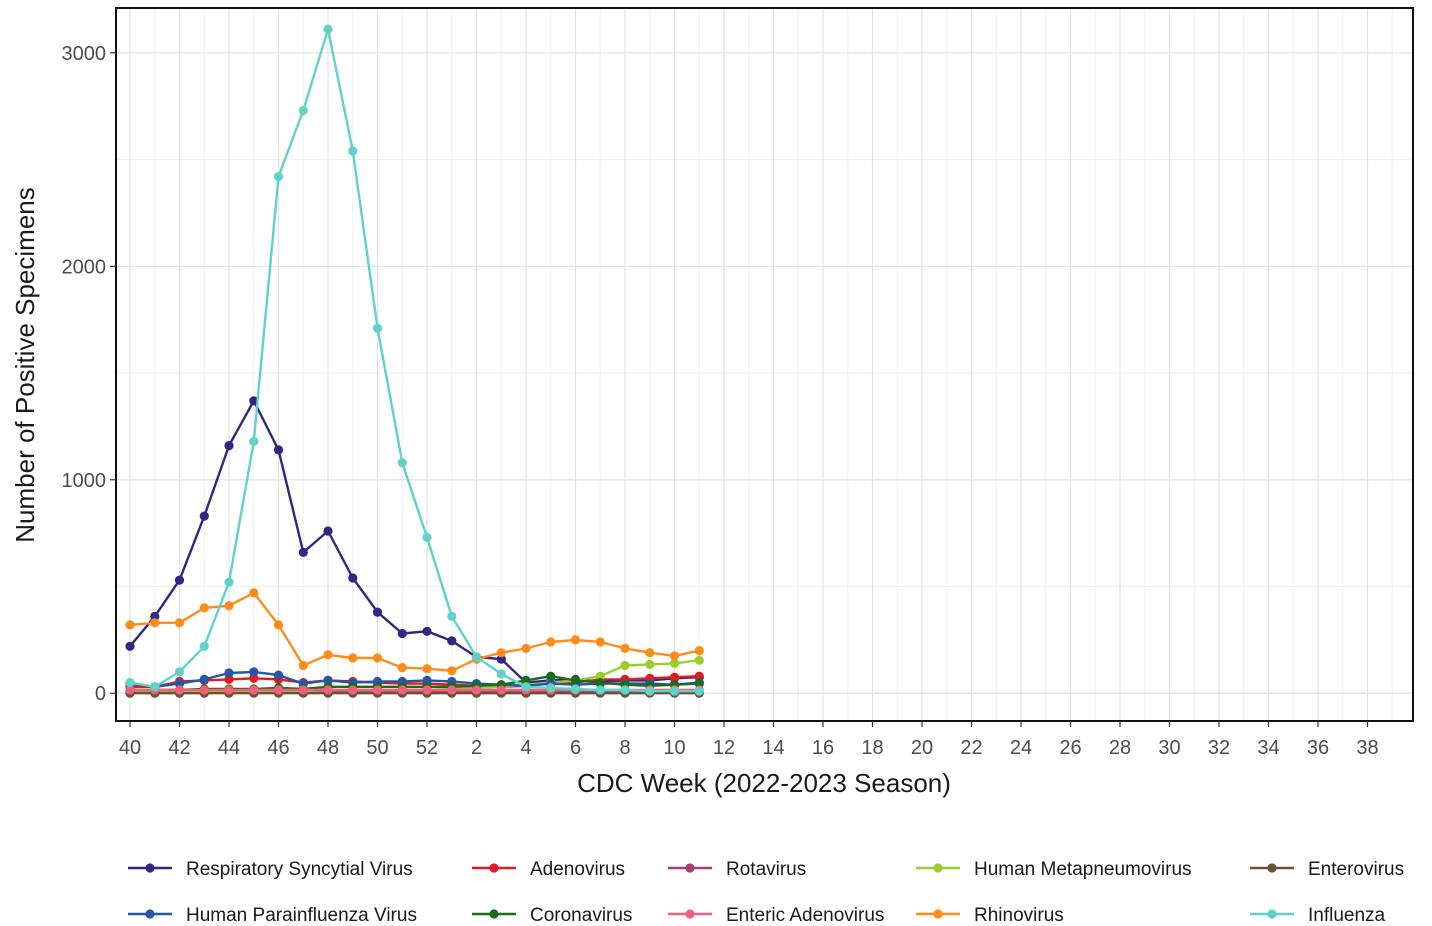 This screenshot has width=1432, height=926. I want to click on legend-item-human-metapneumovirus: Human Metapneumovirus, so click(1054, 869).